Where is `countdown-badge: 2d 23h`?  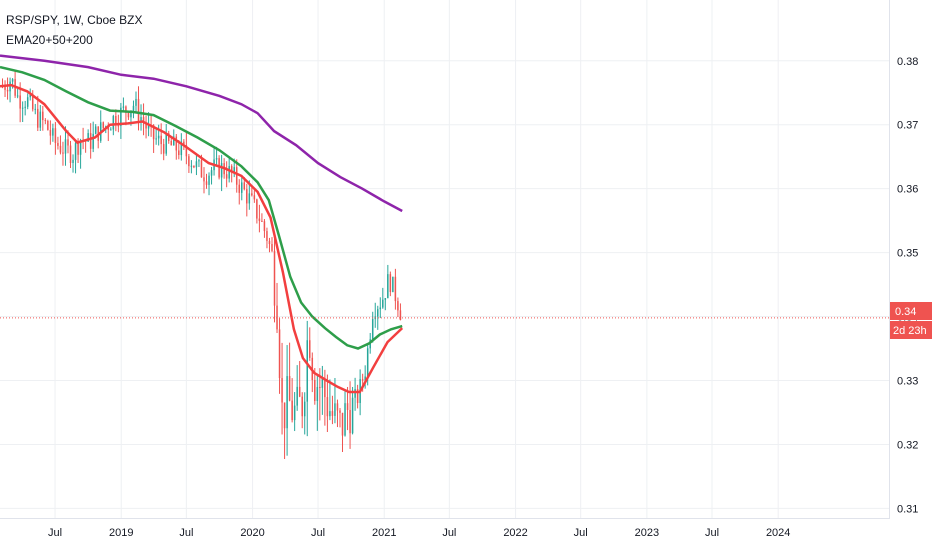 countdown-badge: 2d 23h is located at coordinates (911, 330).